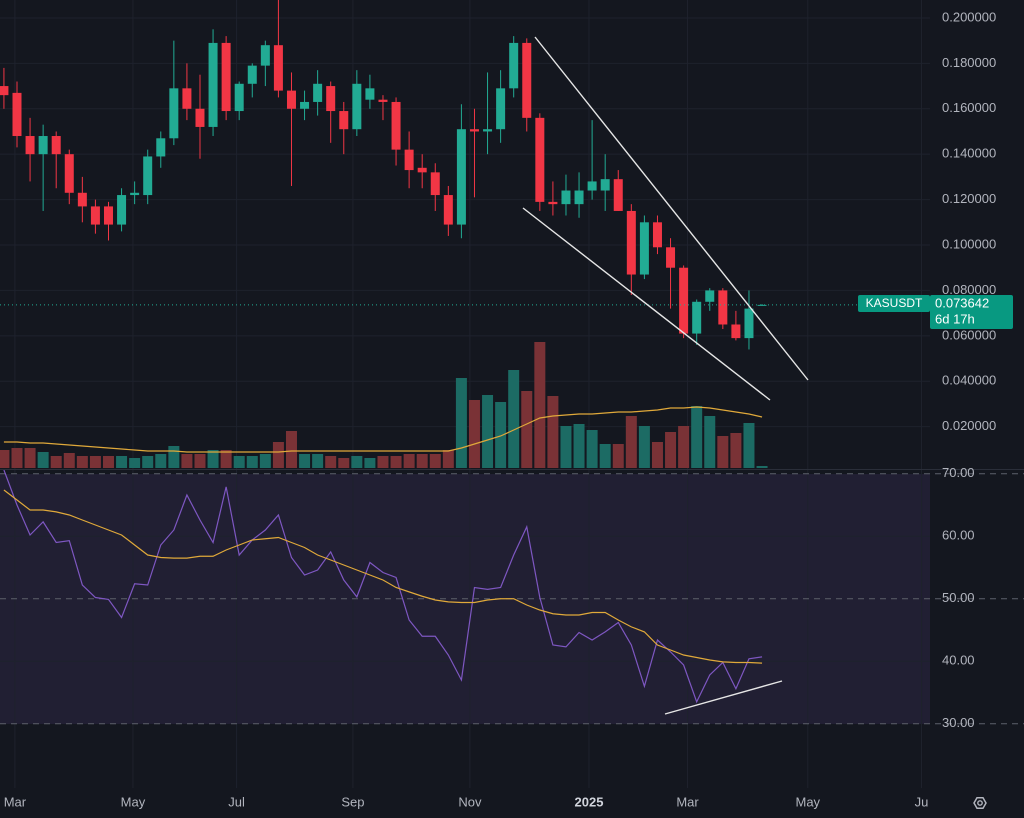 Image resolution: width=1024 pixels, height=818 pixels. Describe the element at coordinates (969, 62) in the screenshot. I see `y-tick-label: 0.180000` at that location.